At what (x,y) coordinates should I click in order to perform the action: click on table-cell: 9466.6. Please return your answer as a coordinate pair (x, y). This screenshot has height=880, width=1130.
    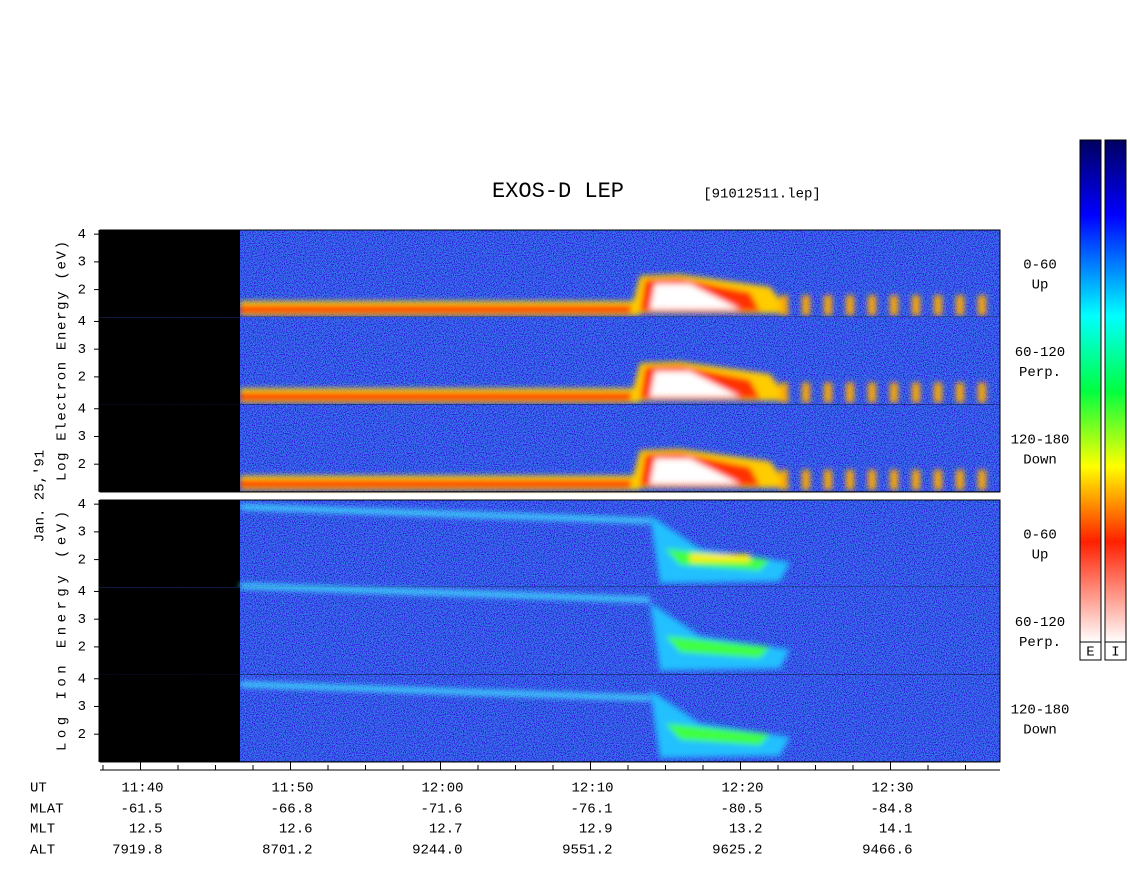
    Looking at the image, I should click on (887, 851).